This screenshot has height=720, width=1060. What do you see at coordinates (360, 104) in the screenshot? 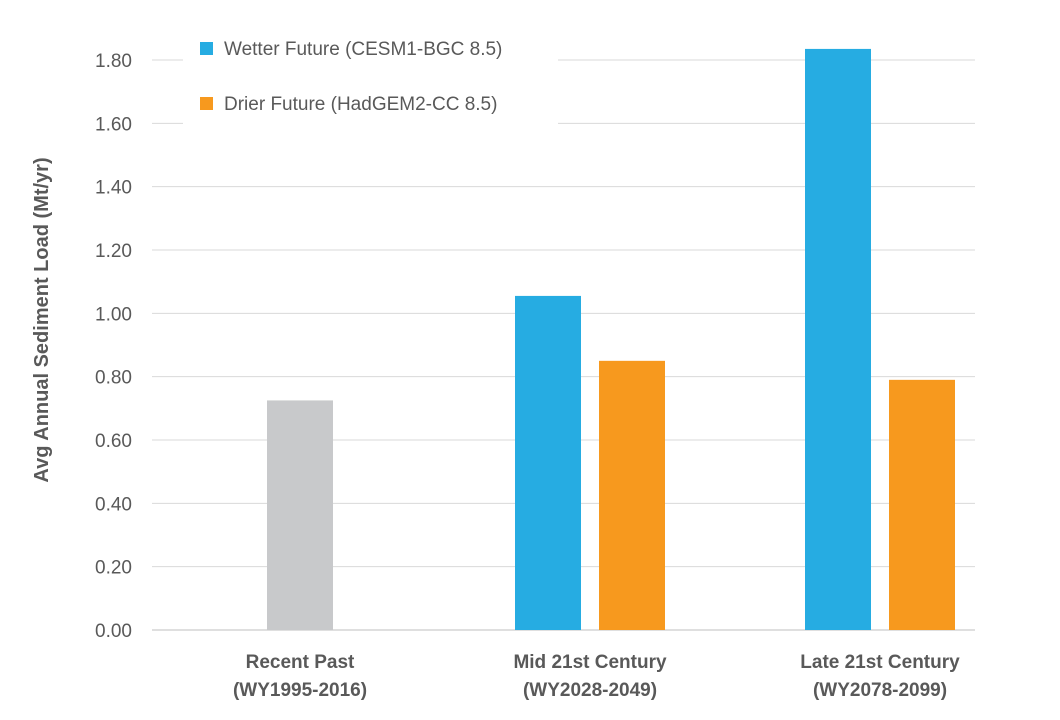
I see `legend-label: Drier Future (HadGEM2-CC 8.5)` at bounding box center [360, 104].